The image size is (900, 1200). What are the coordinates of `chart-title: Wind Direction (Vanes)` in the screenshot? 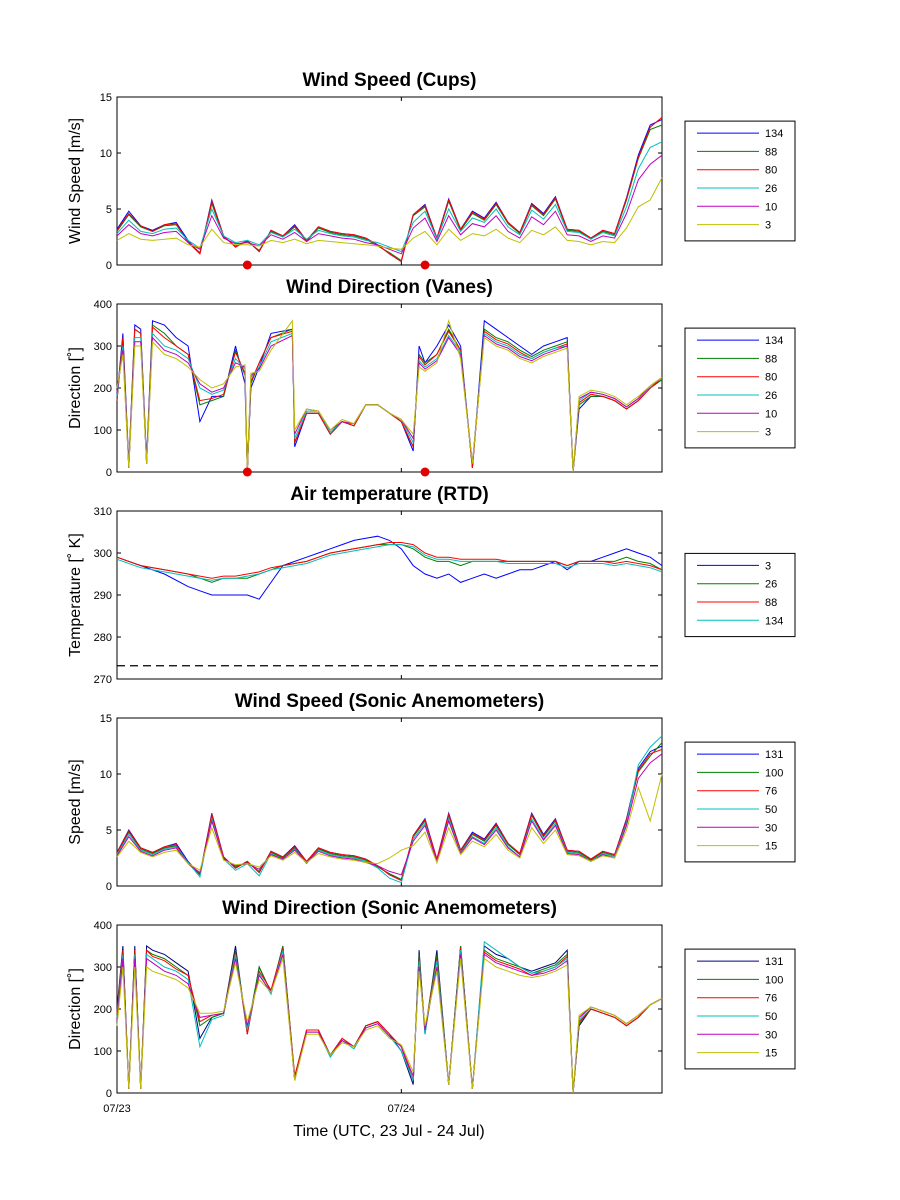 It's located at (389, 287).